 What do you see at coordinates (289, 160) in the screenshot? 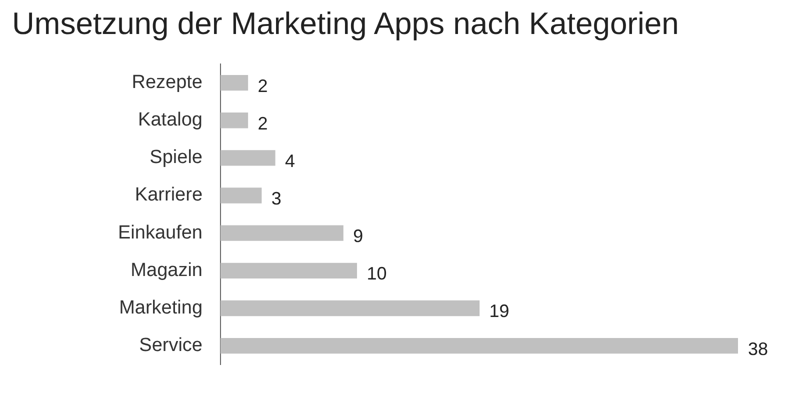
I see `data-label: 4` at bounding box center [289, 160].